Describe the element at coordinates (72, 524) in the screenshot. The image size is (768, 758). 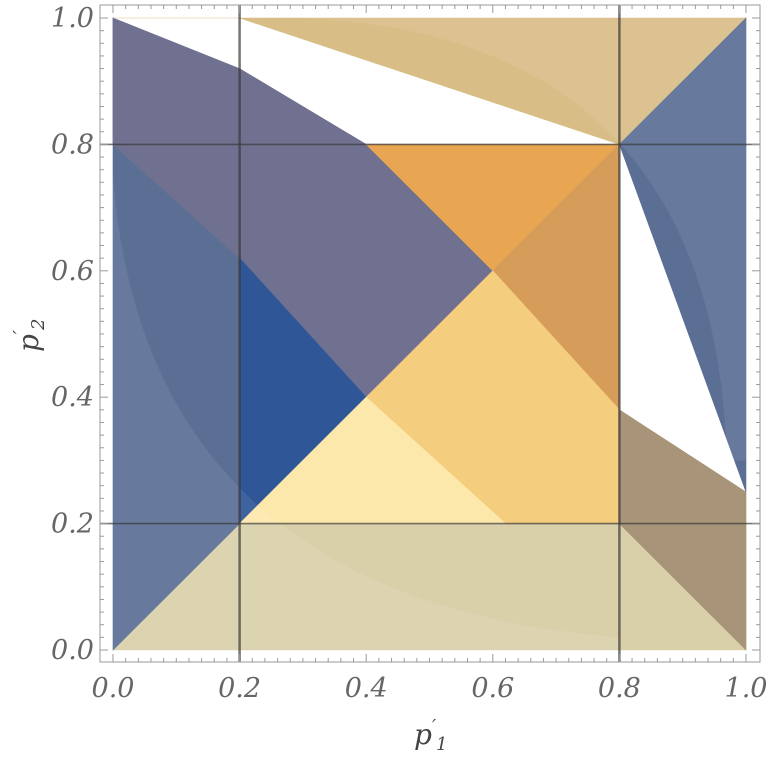
I see `y-tick-label: 0.2` at that location.